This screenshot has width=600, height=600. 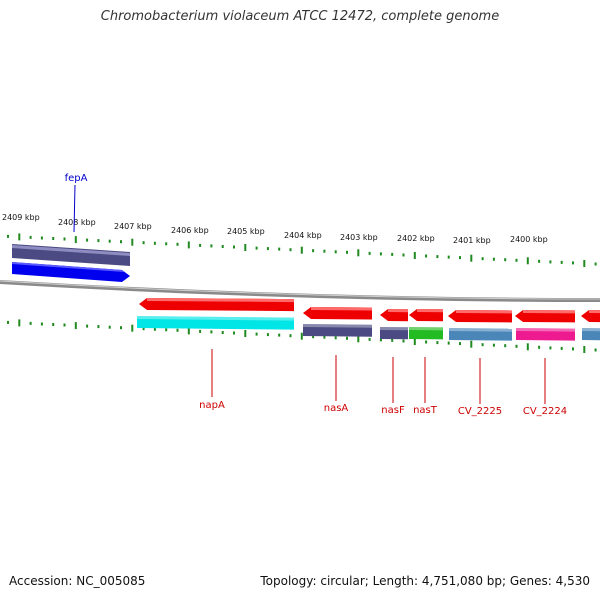 I want to click on gene-label-CV_2224: CV_2224, so click(x=545, y=411).